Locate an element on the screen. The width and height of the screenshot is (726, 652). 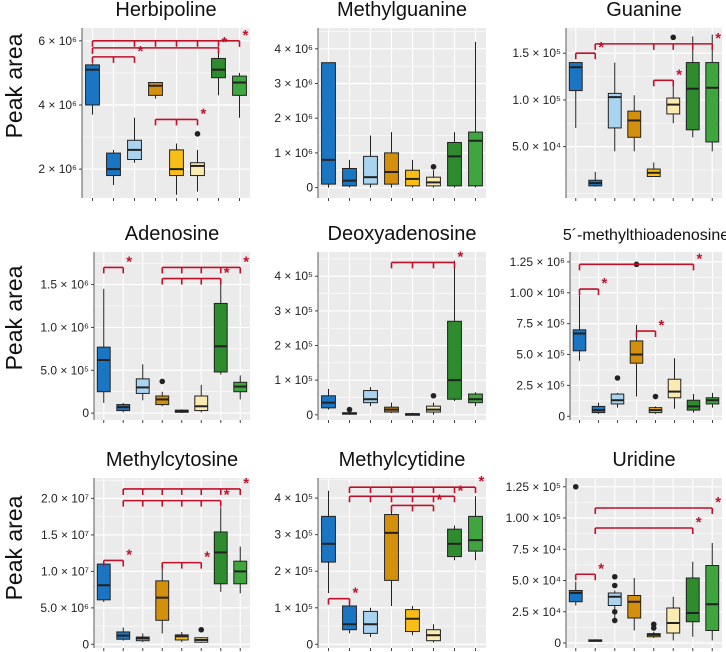
y-tick-label: 1.5 × 10⁶ is located at coordinates (64, 285).